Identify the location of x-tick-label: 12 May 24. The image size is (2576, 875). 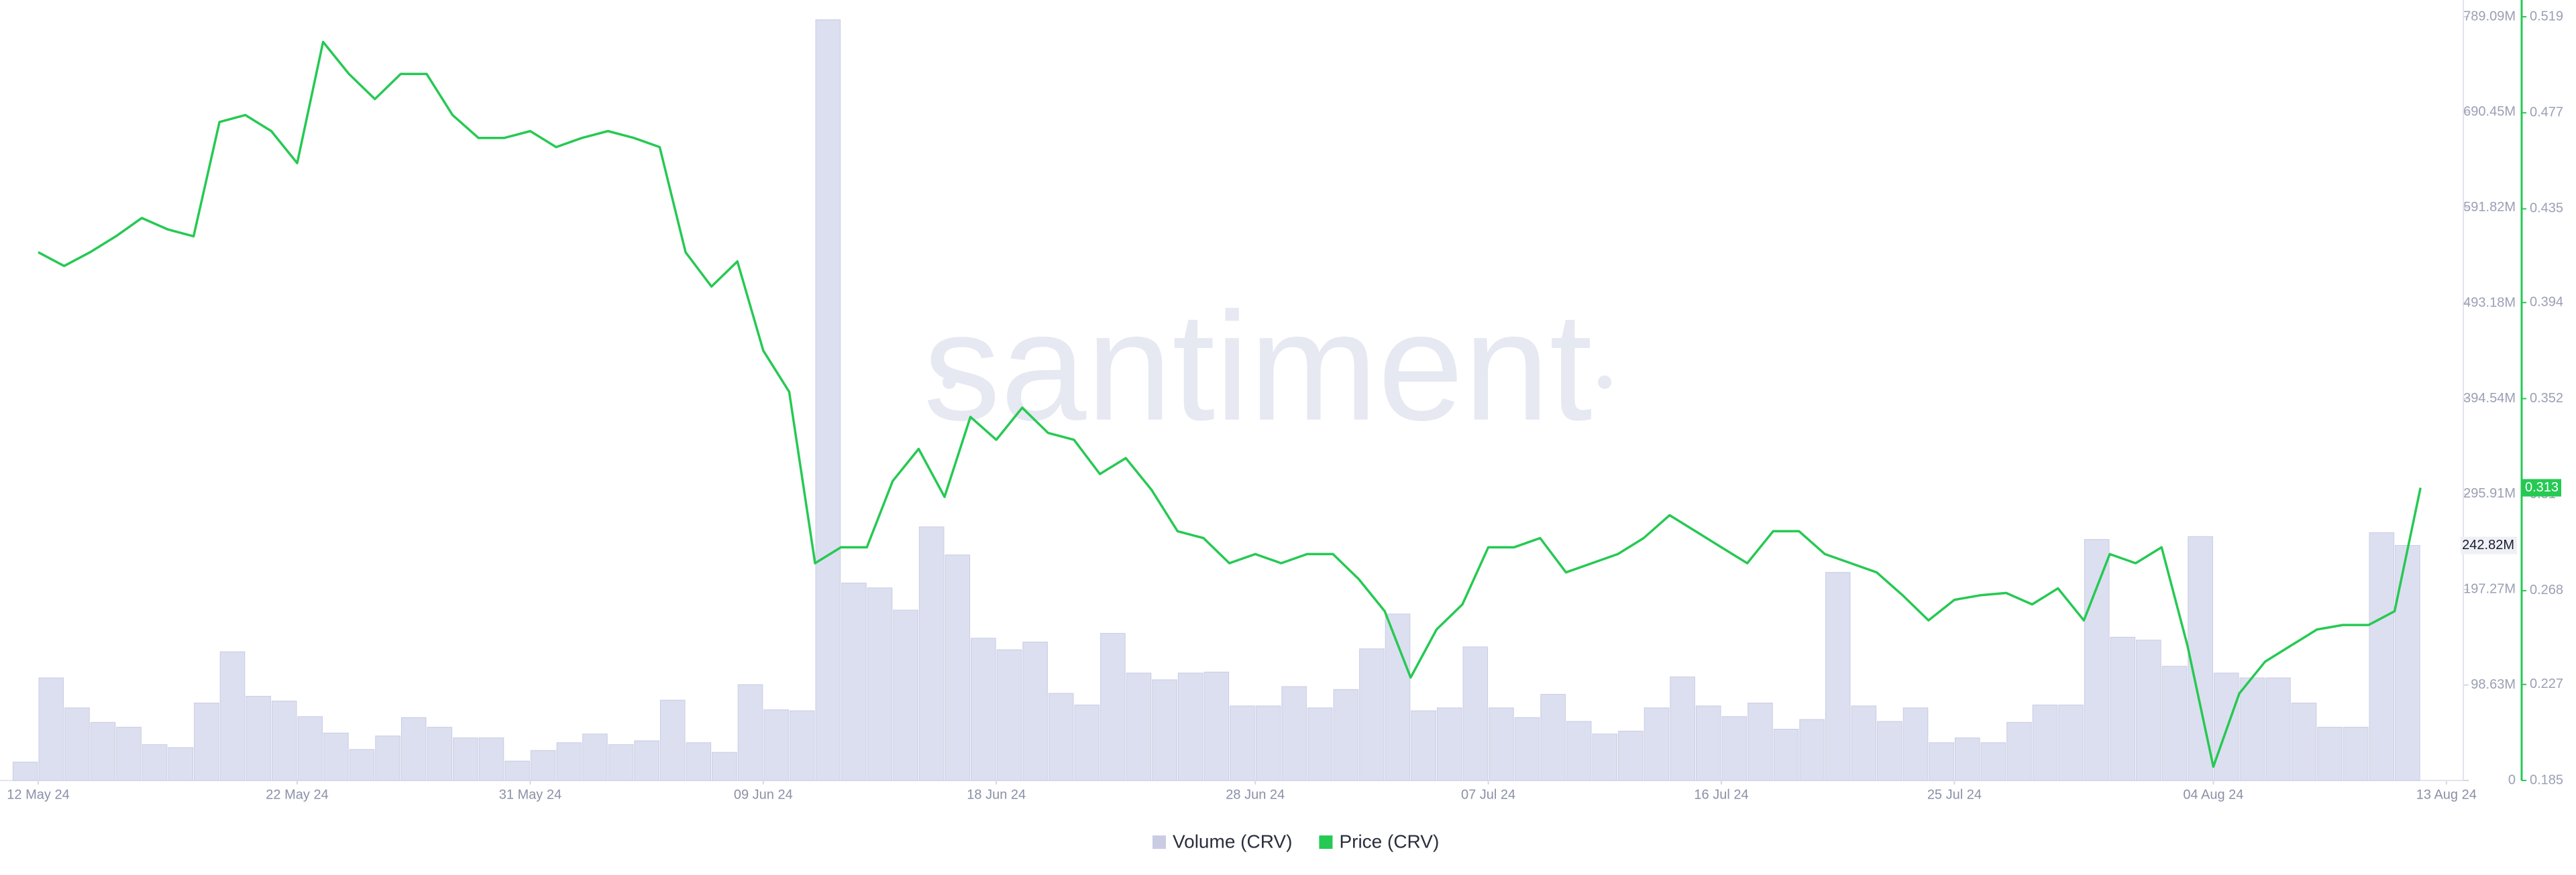
(38, 794).